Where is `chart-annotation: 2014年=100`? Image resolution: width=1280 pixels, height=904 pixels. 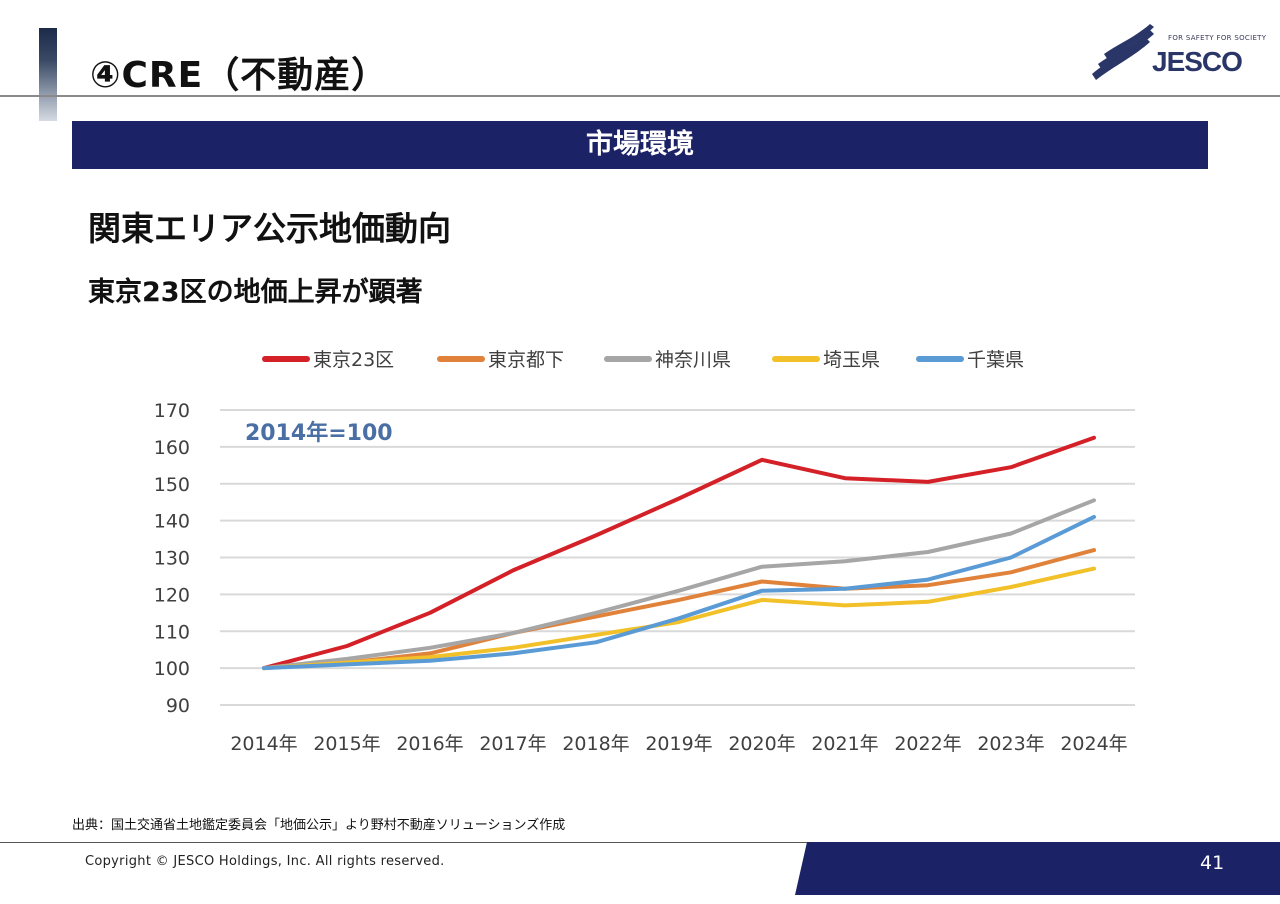 chart-annotation: 2014年=100 is located at coordinates (319, 433).